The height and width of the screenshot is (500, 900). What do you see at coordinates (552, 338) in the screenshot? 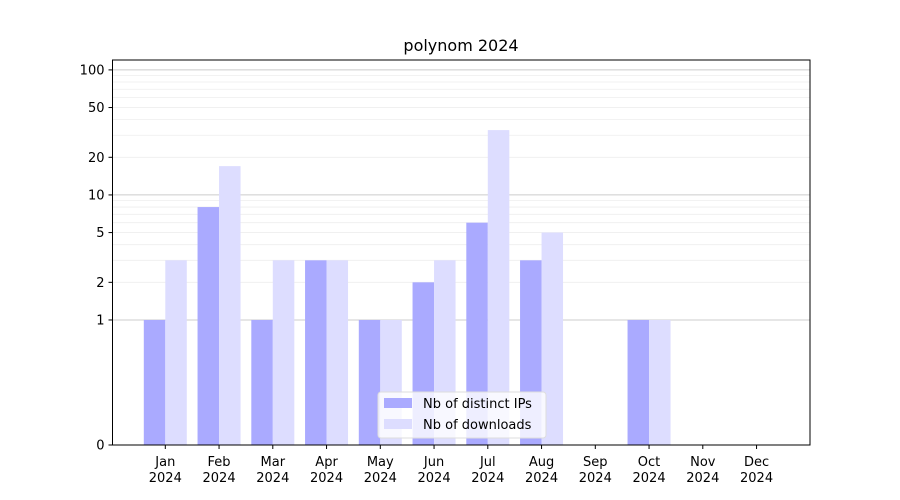
I see `bar-downloads-aug` at bounding box center [552, 338].